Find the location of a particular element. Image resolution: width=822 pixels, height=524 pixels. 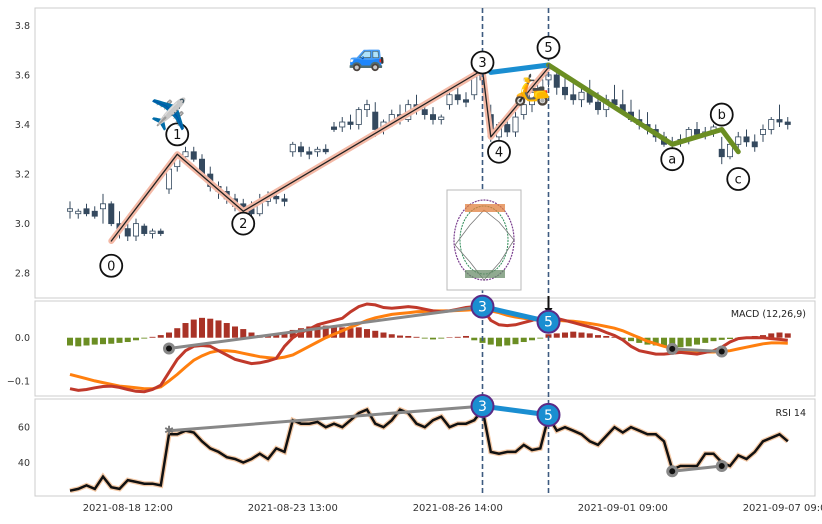

rsi-divergence-line is located at coordinates (325, 418).